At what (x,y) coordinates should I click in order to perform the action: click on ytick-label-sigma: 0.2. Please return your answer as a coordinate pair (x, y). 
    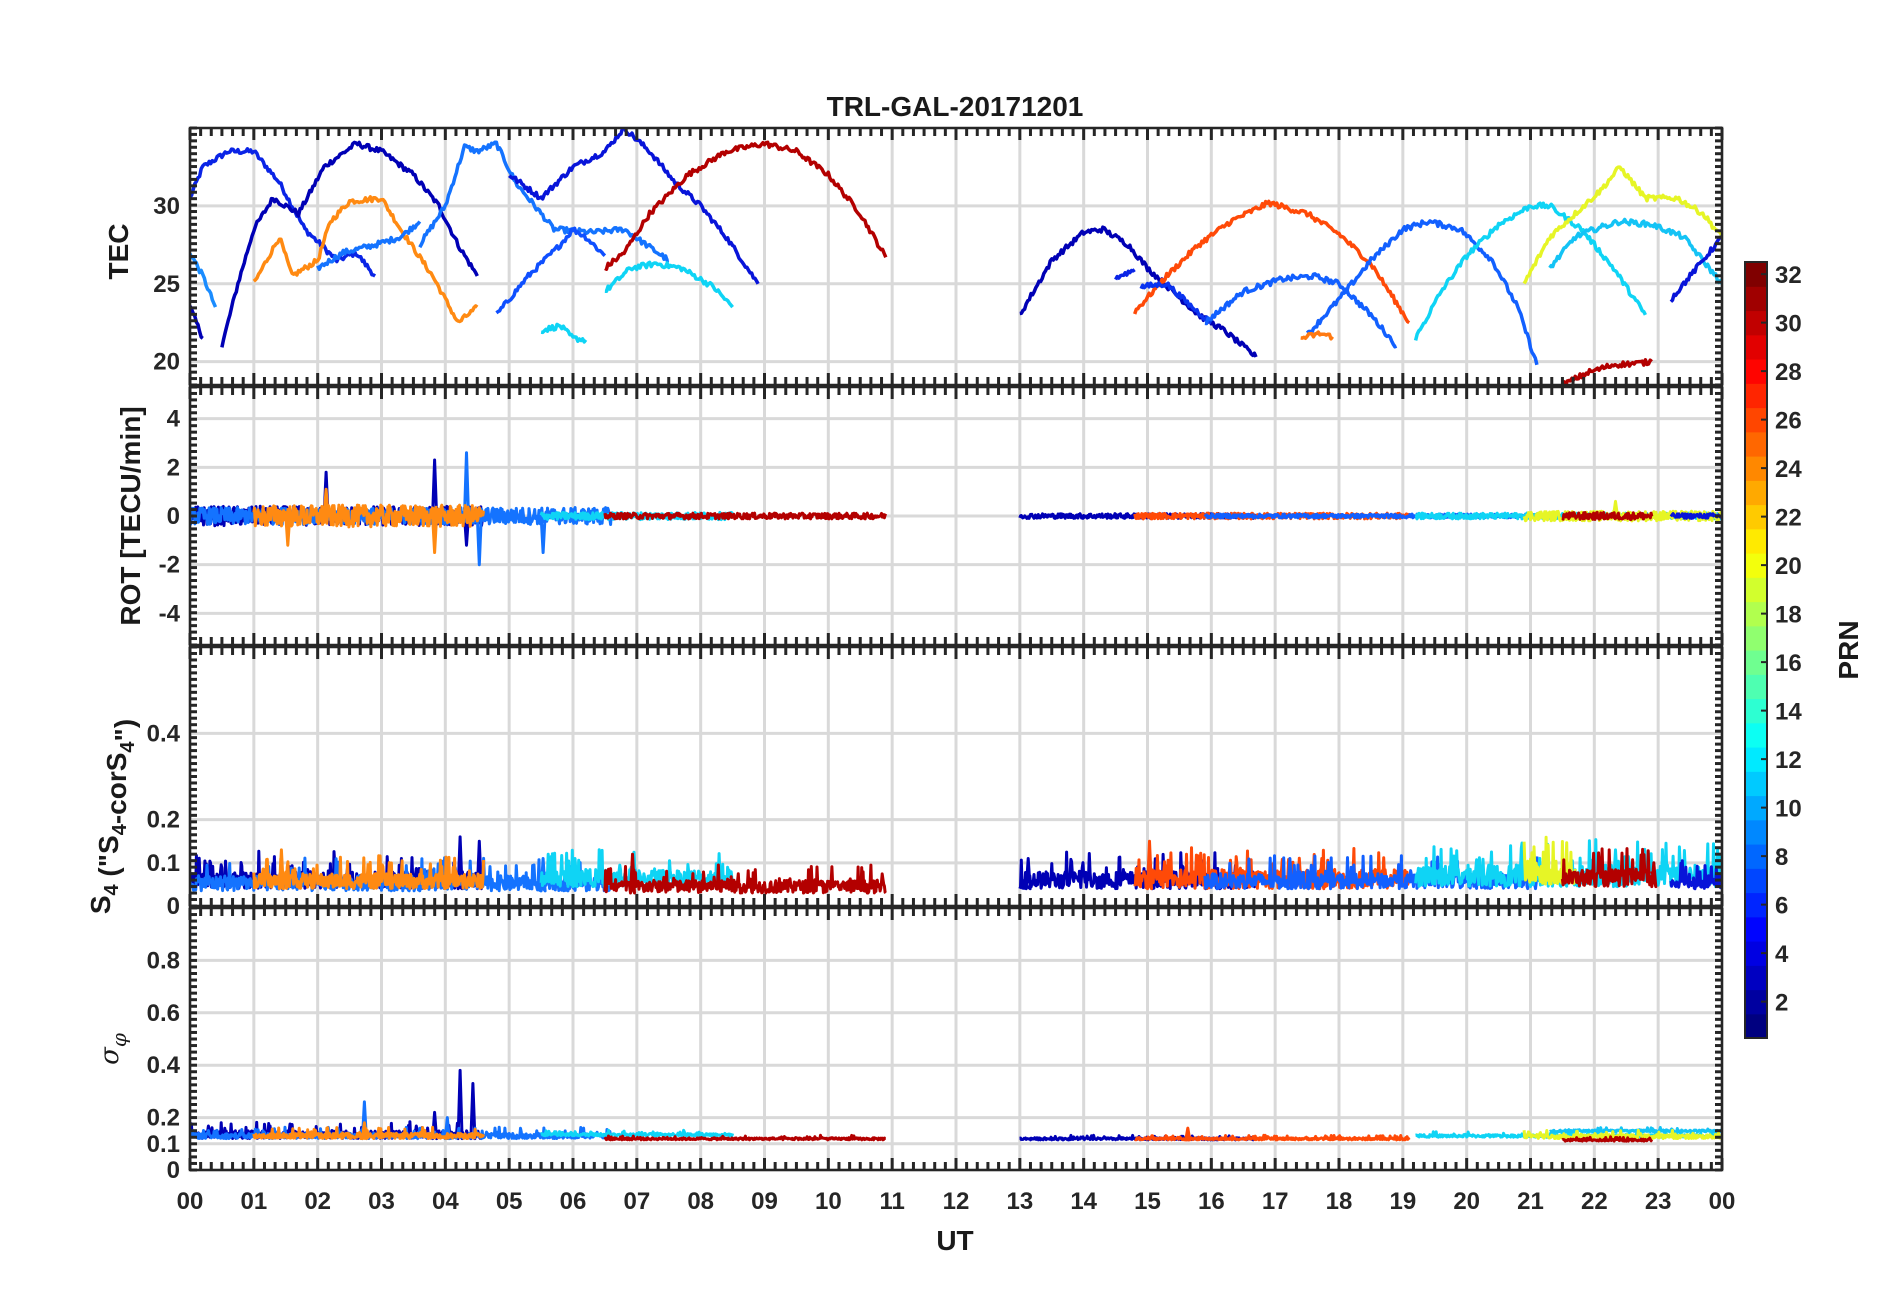
    Looking at the image, I should click on (163, 1118).